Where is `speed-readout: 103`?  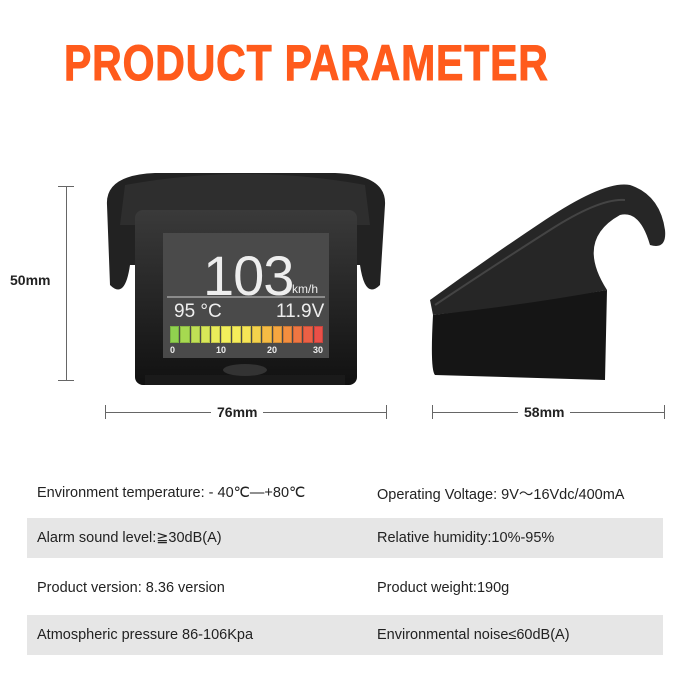
speed-readout: 103 is located at coordinates (248, 275).